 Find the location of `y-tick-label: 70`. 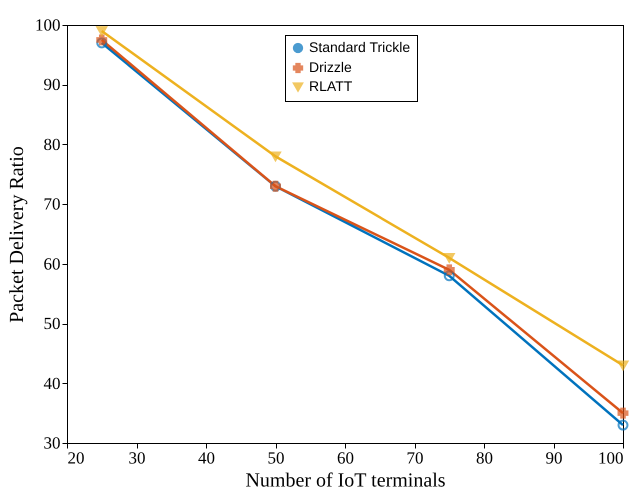

y-tick-label: 70 is located at coordinates (52, 204).